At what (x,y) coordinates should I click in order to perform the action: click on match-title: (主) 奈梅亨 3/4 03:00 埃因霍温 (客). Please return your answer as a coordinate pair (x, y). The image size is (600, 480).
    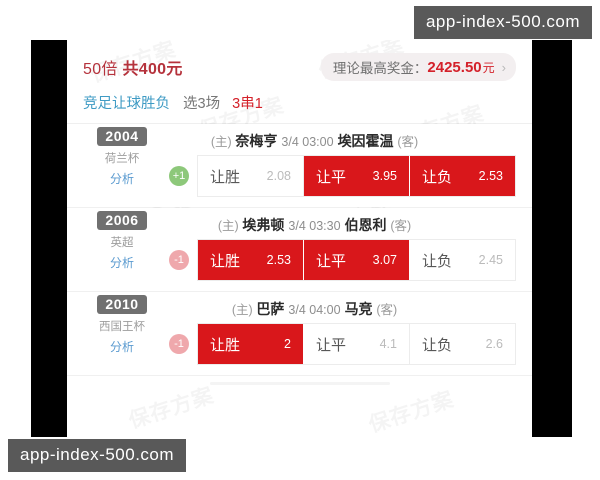
    Looking at the image, I should click on (299, 141).